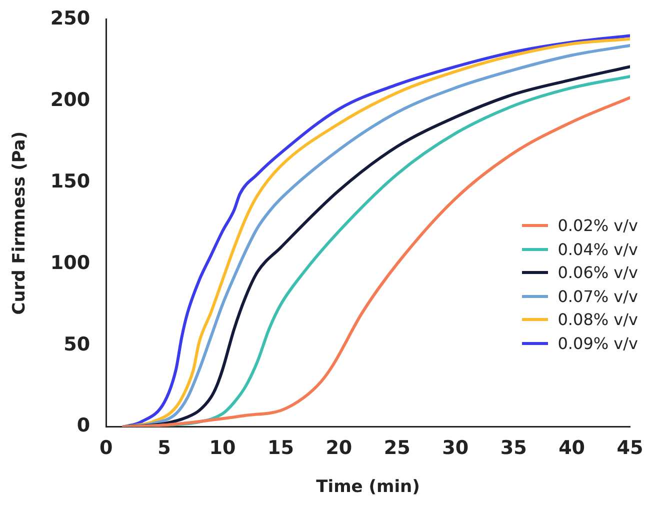 This screenshot has height=506, width=660. Describe the element at coordinates (164, 448) in the screenshot. I see `x-tick-label: 5` at that location.